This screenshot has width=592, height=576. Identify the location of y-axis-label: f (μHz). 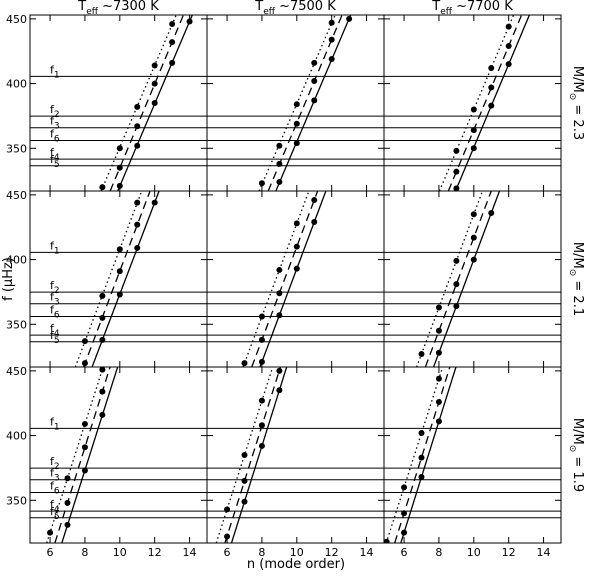
(8, 279).